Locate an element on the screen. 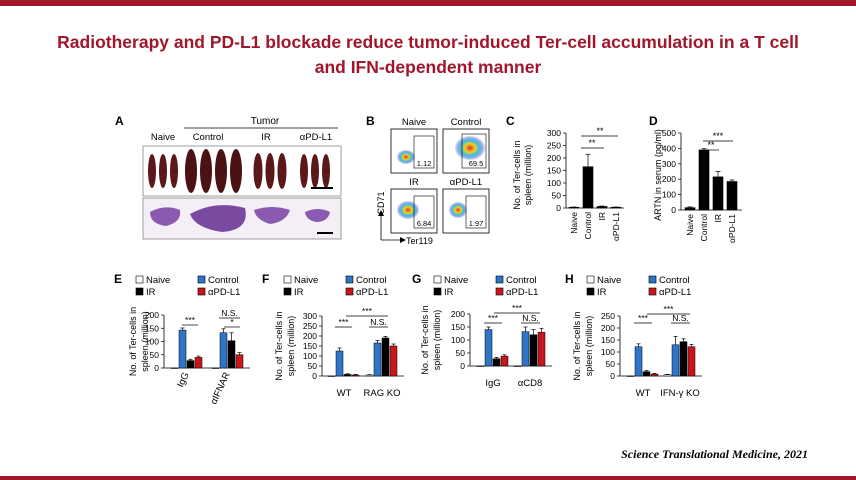 The image size is (856, 480). panel-f-ylabel-1: No. of Ter-cells in is located at coordinates (279, 345).